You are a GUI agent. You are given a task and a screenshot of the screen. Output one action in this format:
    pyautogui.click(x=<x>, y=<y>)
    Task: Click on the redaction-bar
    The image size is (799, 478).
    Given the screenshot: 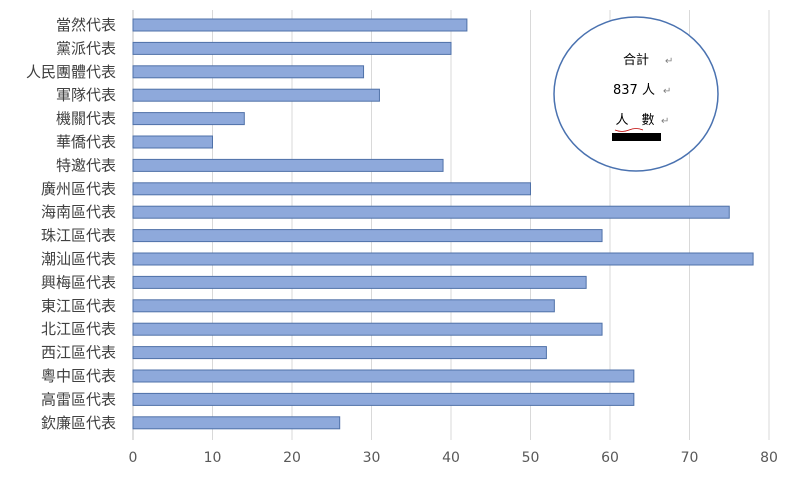 What is the action you would take?
    pyautogui.click(x=636, y=137)
    